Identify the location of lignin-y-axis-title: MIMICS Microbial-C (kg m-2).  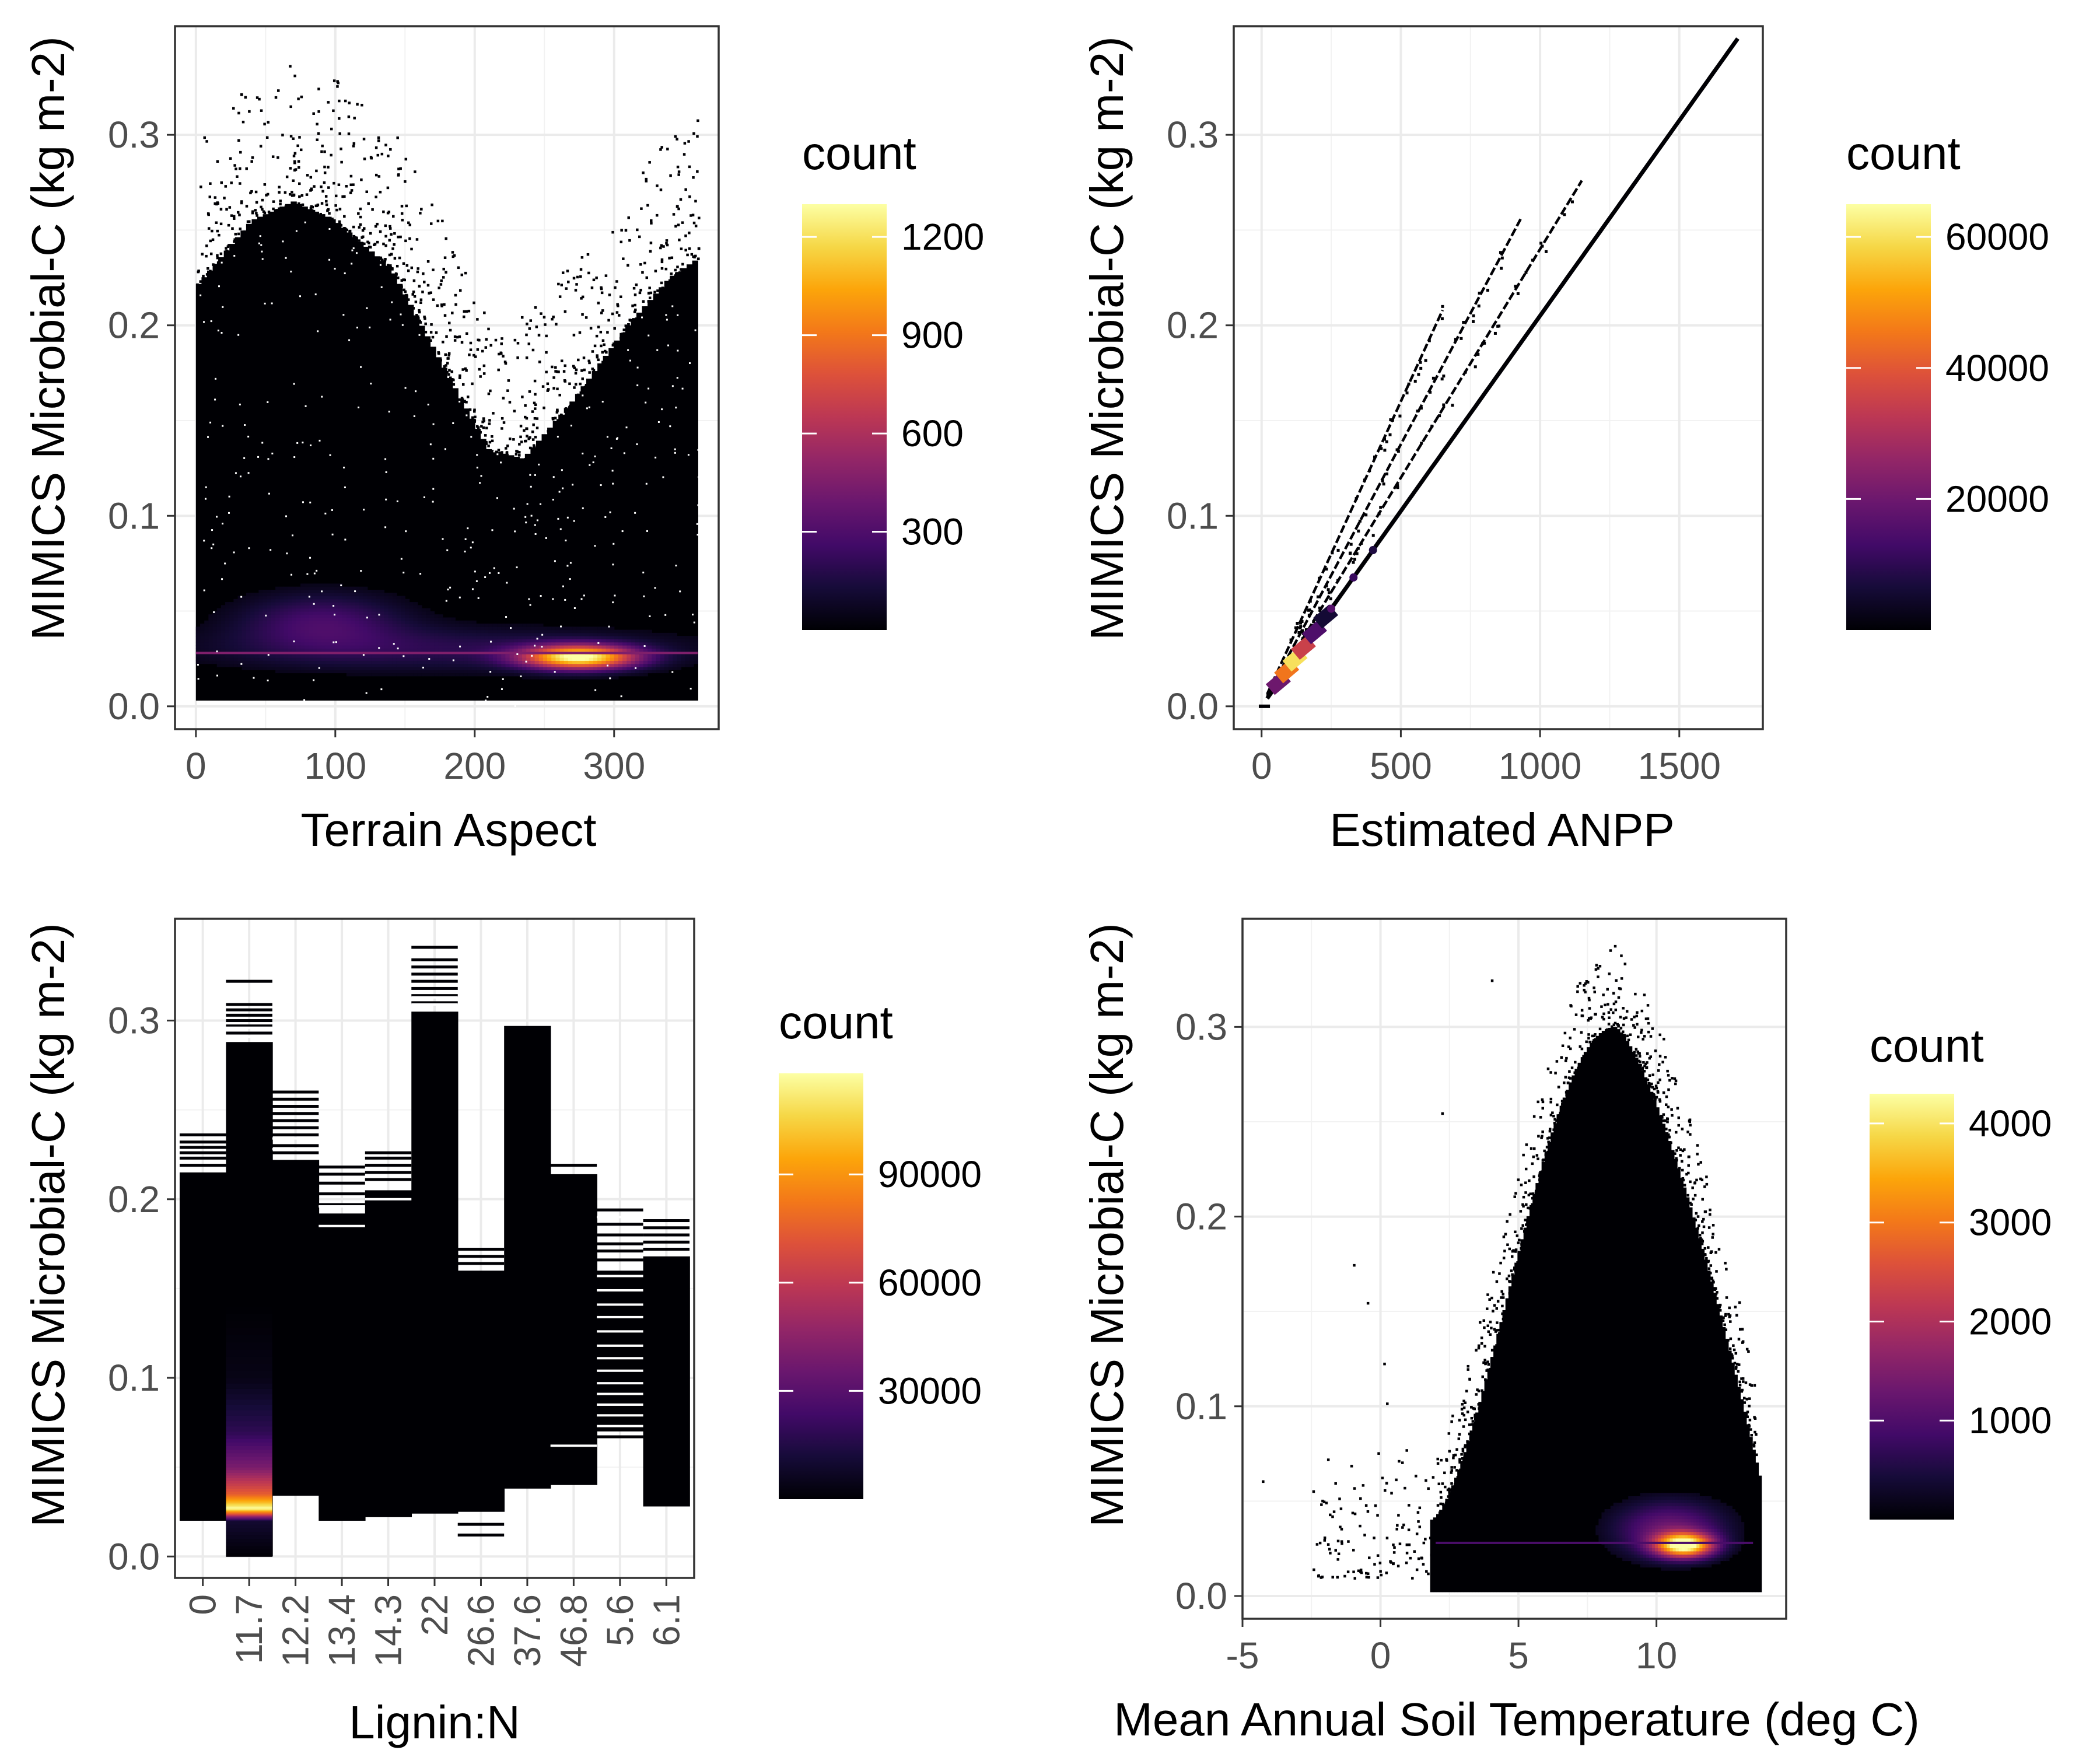
(48, 1225).